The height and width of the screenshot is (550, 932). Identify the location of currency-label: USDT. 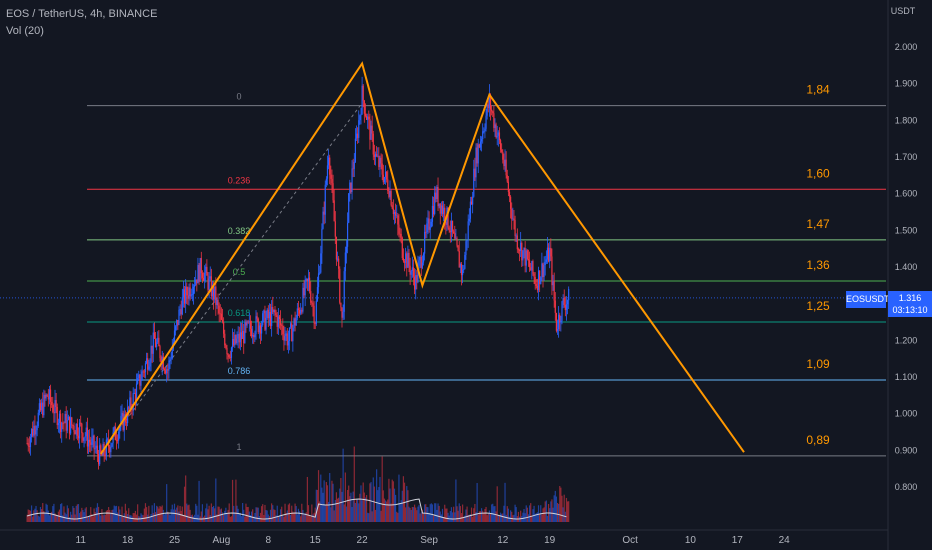
(903, 11).